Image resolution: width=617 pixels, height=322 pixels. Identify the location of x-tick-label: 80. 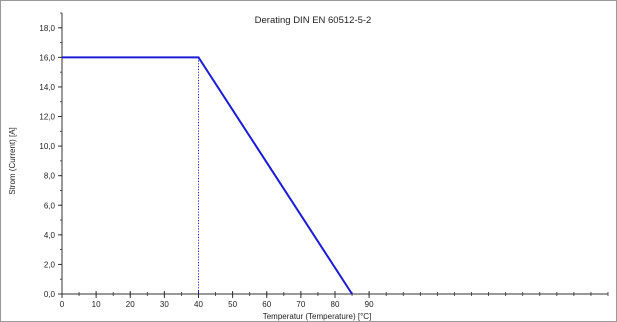
(335, 304).